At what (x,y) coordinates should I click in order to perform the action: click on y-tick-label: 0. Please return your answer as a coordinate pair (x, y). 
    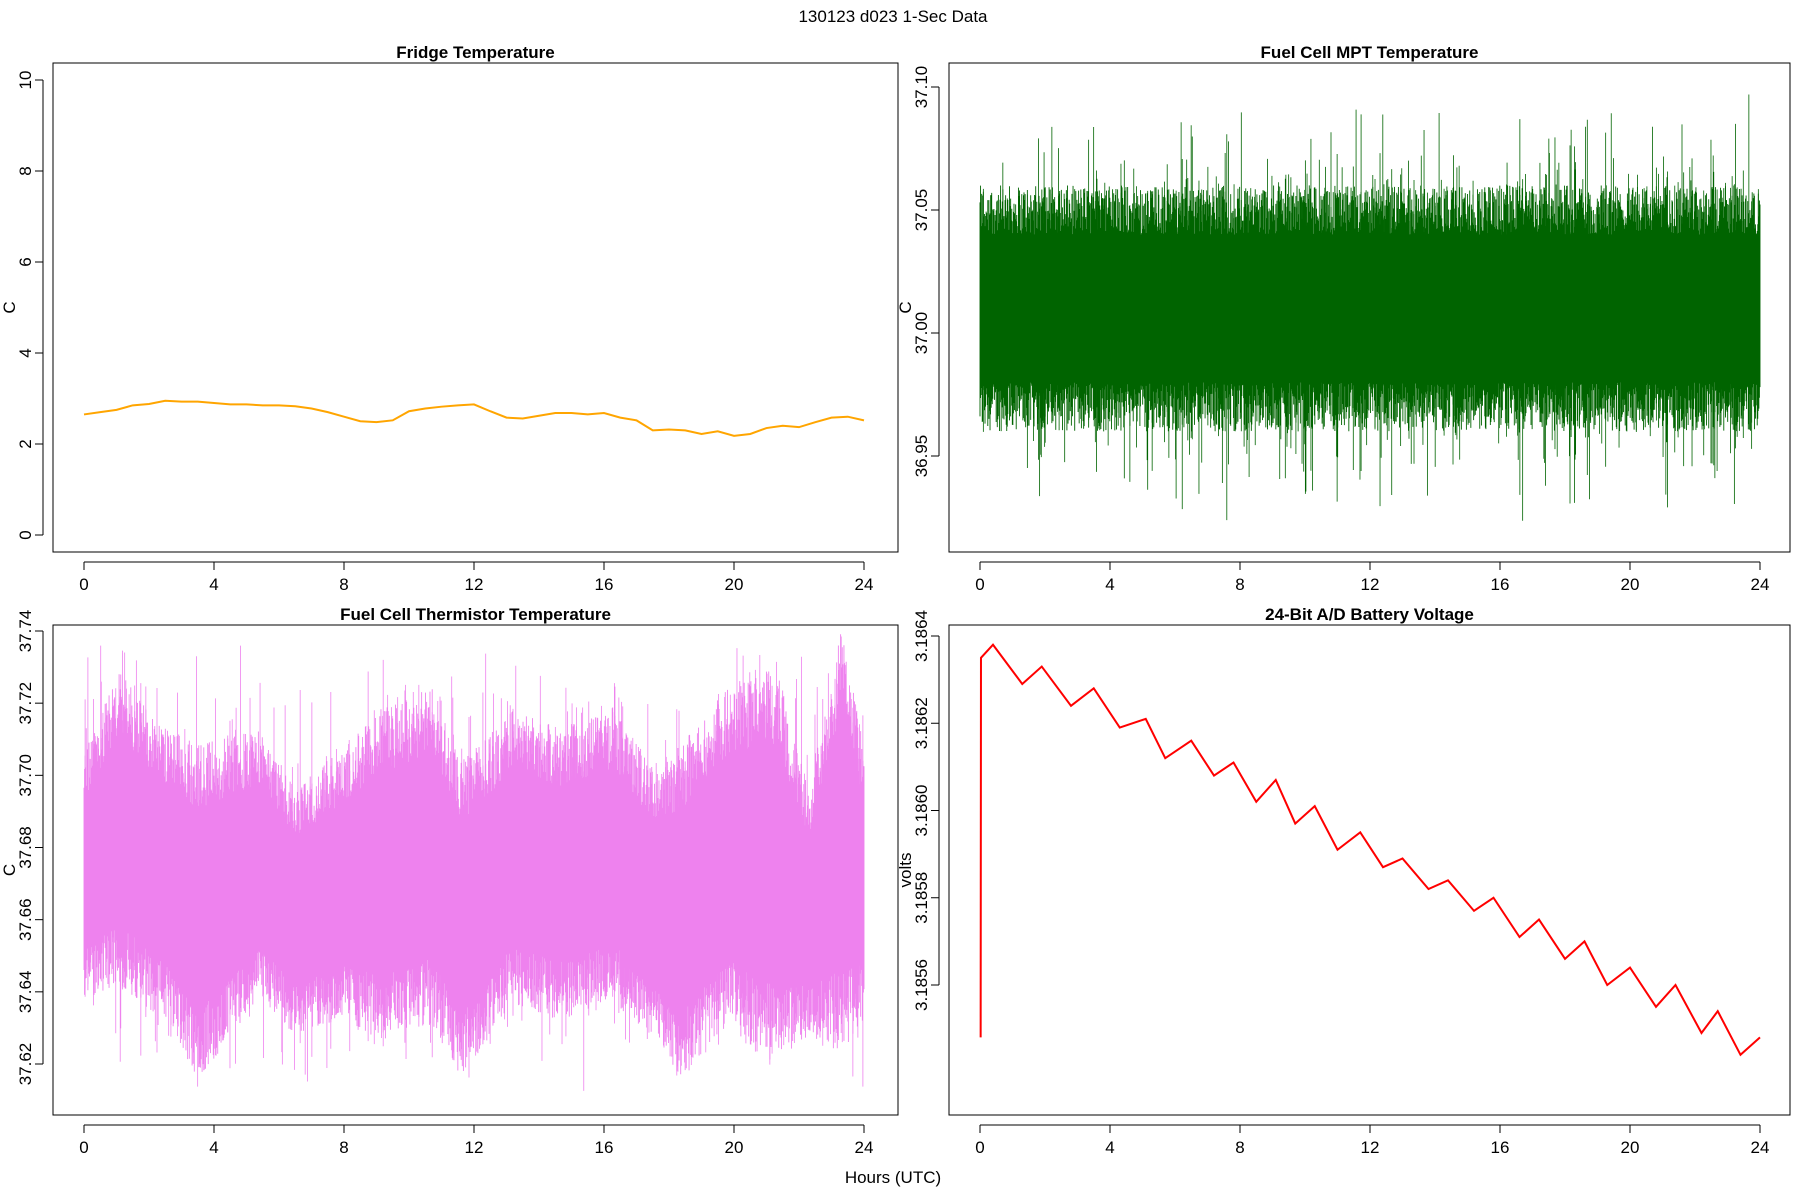
    Looking at the image, I should click on (25, 534).